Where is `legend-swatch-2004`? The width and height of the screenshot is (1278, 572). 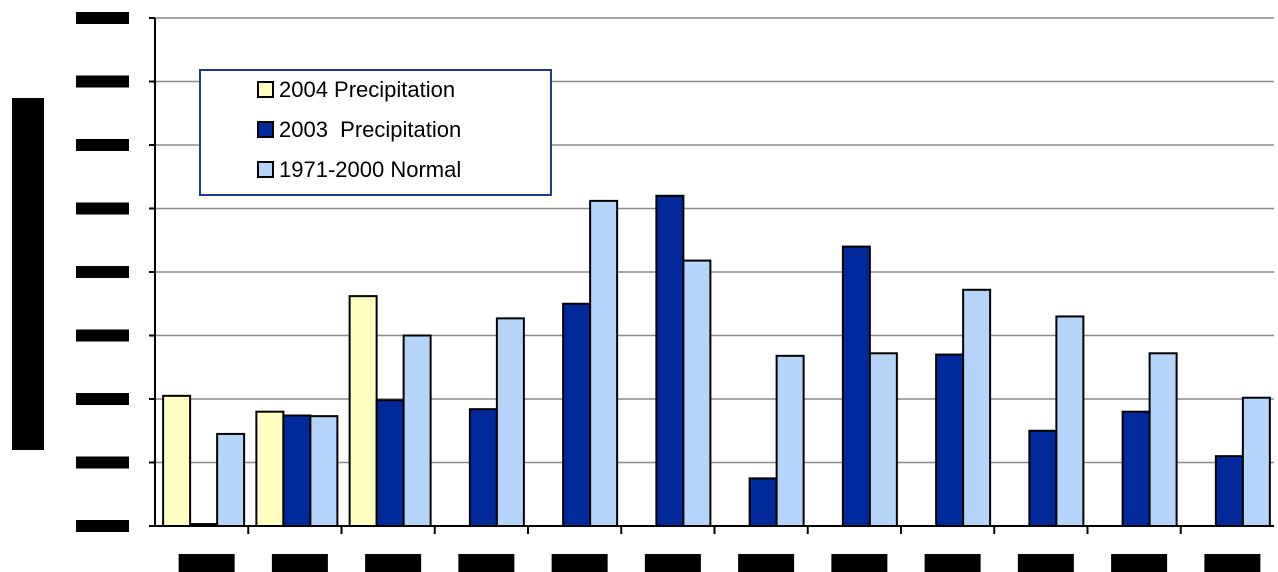
legend-swatch-2004 is located at coordinates (265, 89).